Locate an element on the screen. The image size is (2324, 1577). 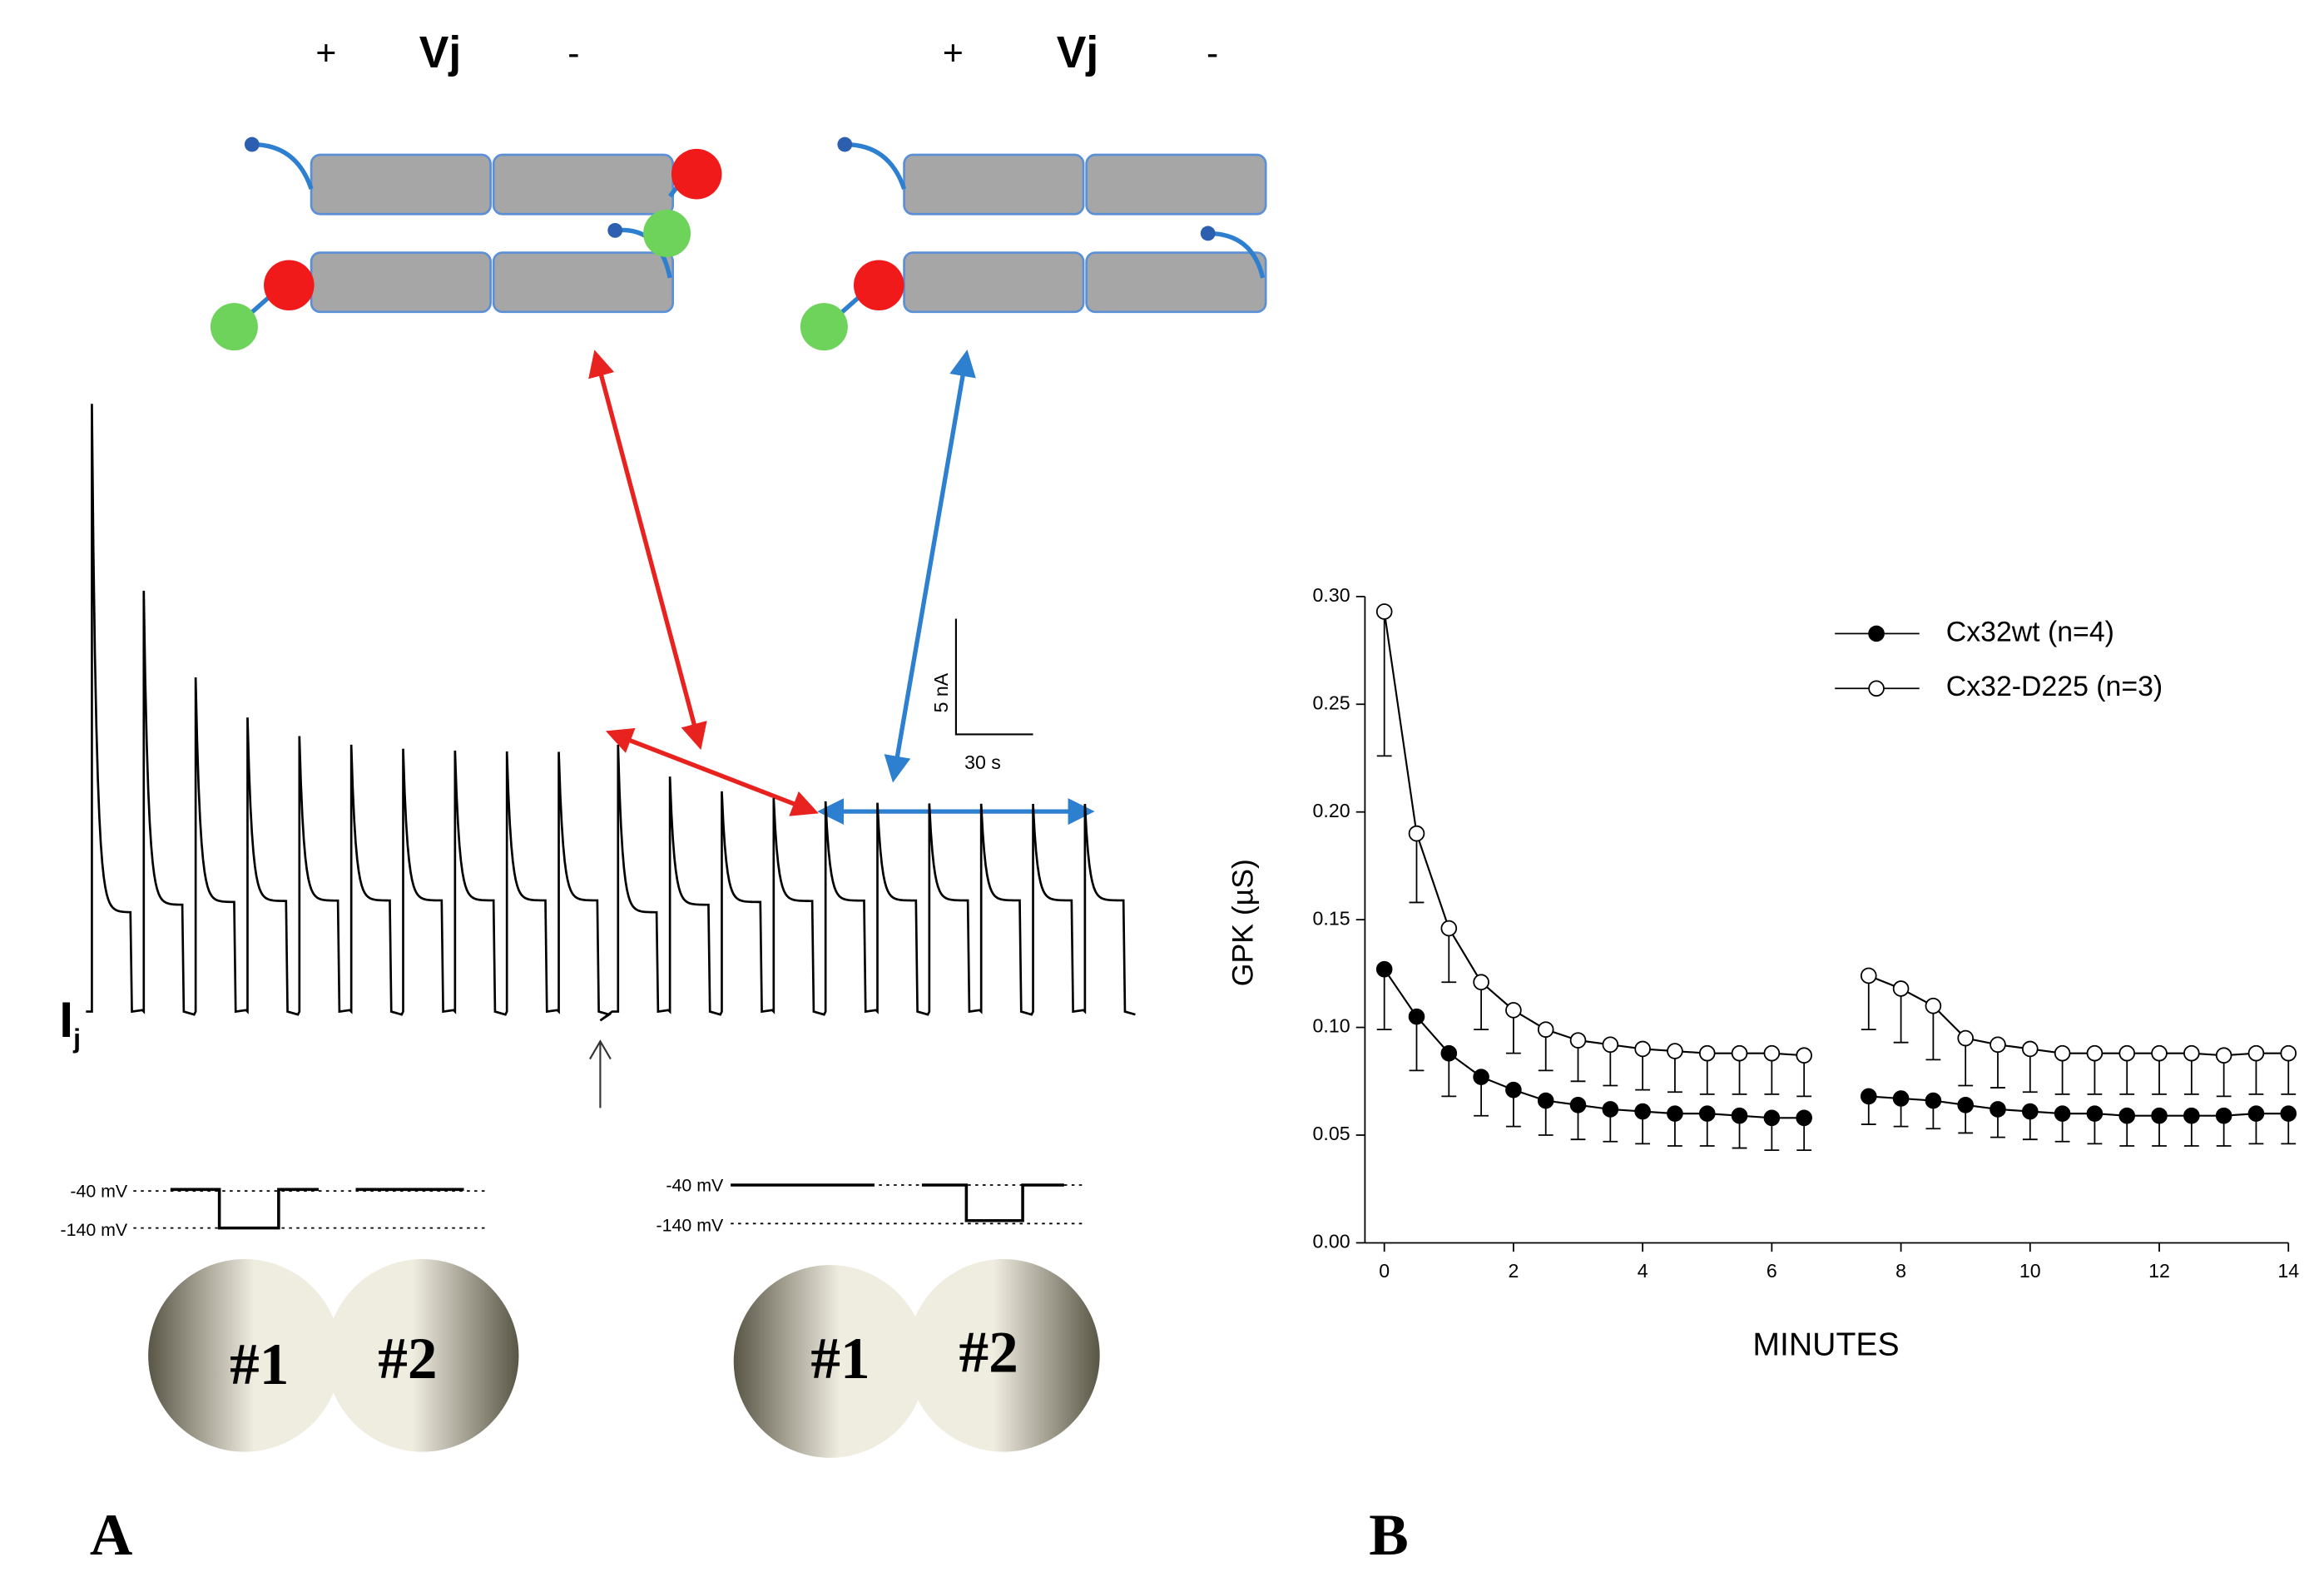
legend-label: Cx32wt (n=4) is located at coordinates (2030, 631).